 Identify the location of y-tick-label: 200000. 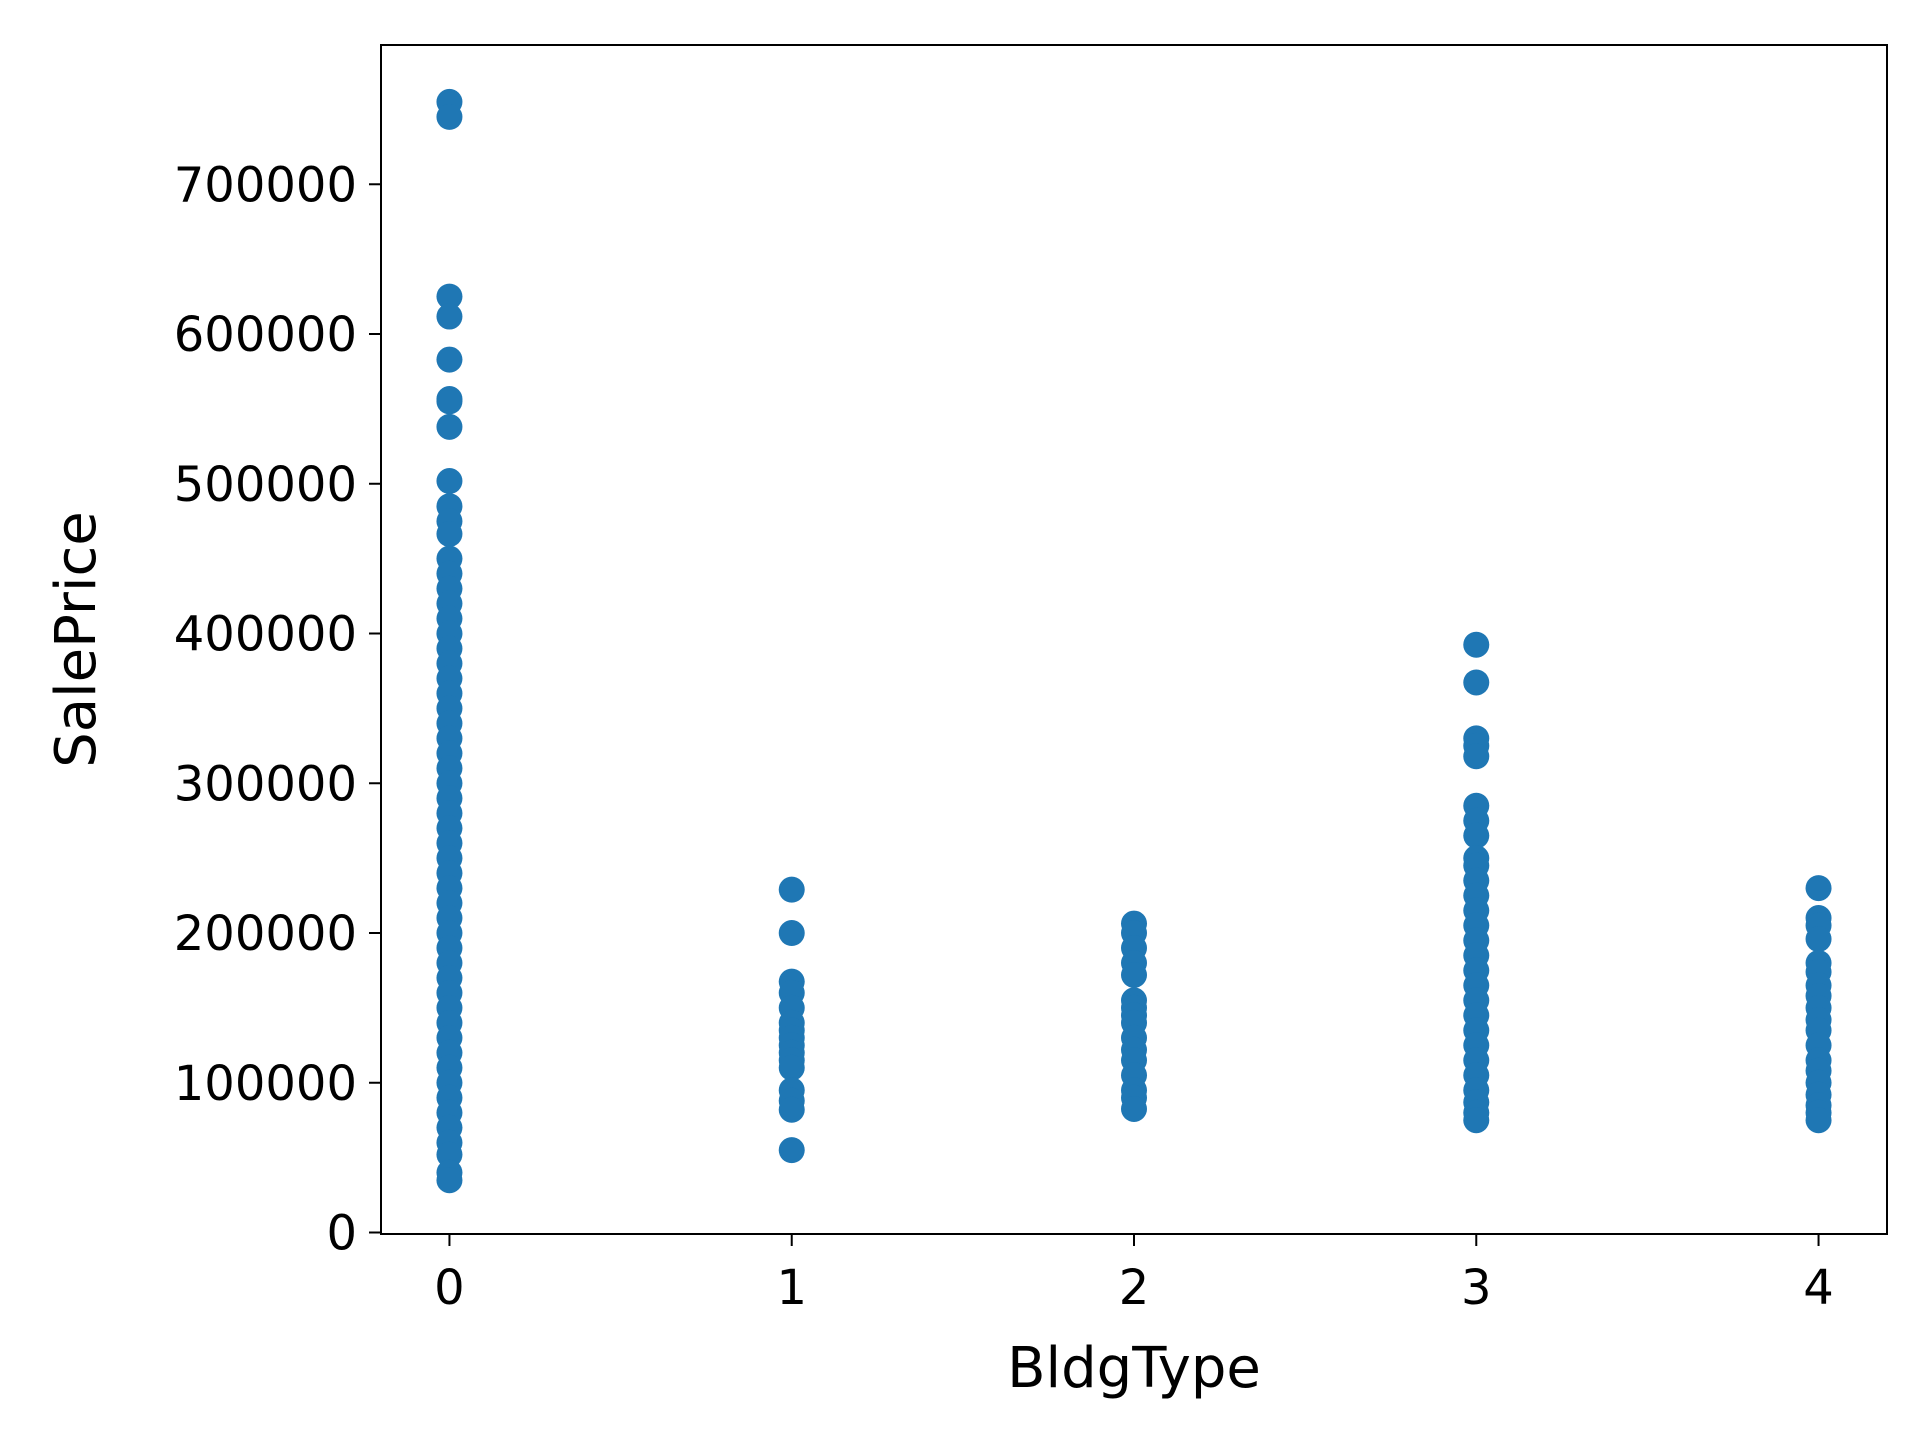
(265, 934).